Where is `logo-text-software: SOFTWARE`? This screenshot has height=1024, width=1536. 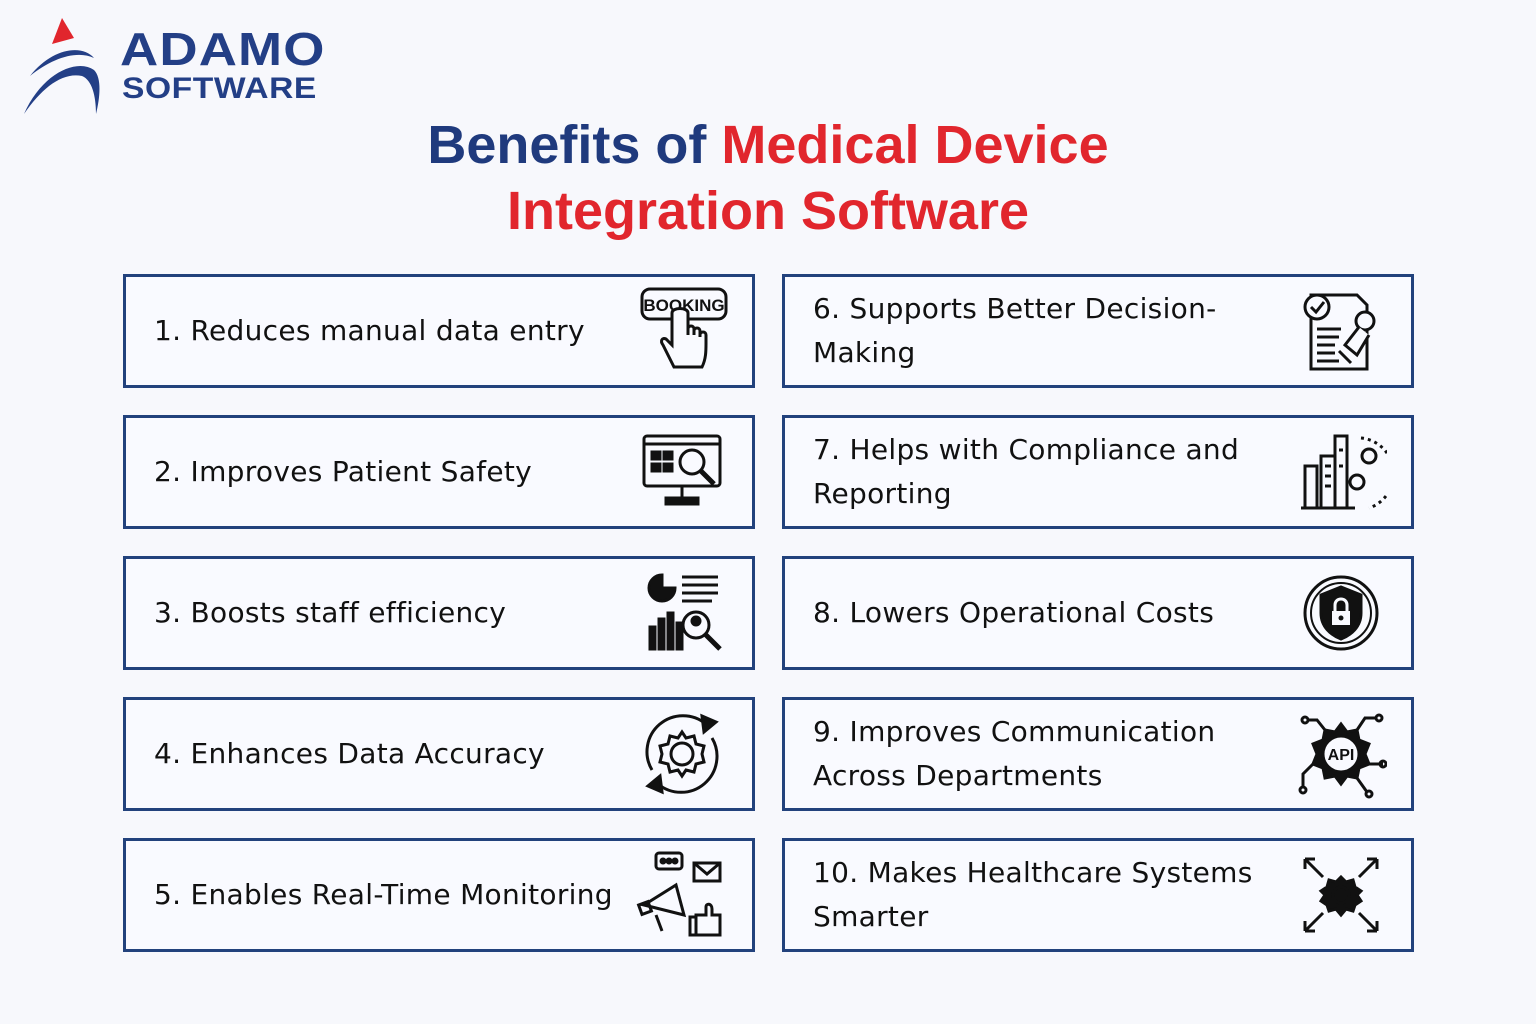 logo-text-software: SOFTWARE is located at coordinates (219, 88).